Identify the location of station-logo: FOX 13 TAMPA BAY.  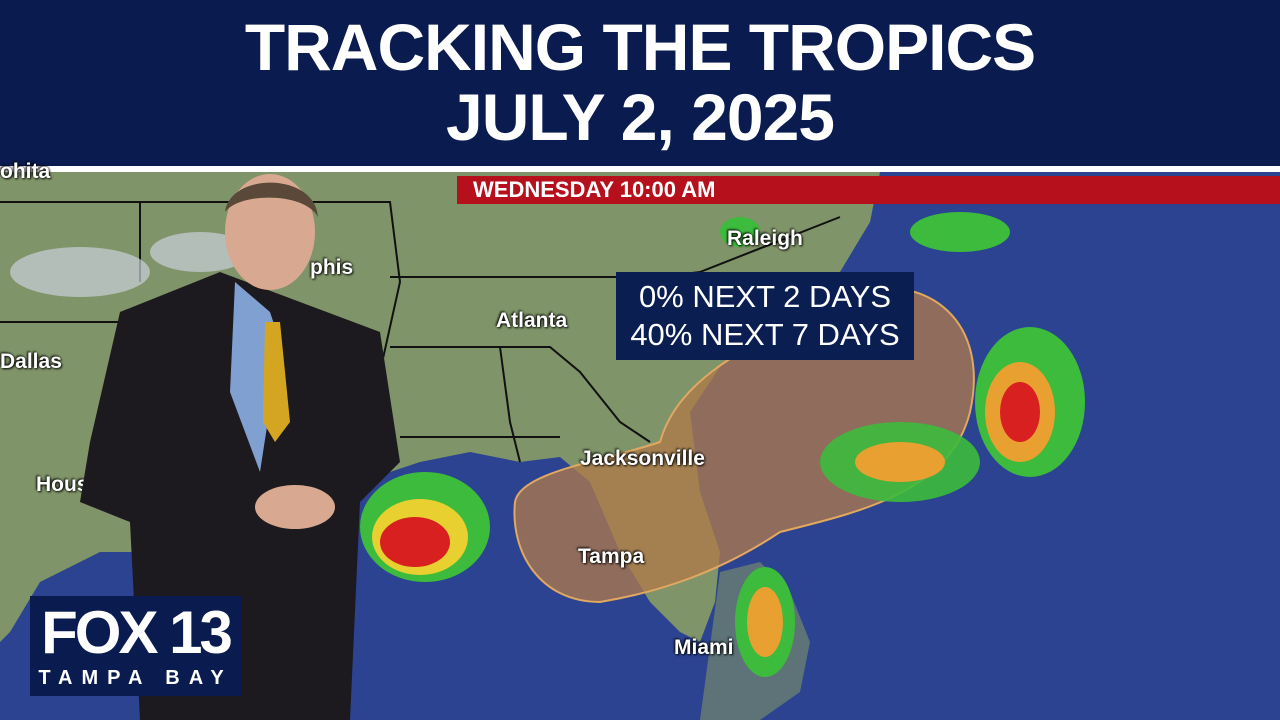
(135, 646).